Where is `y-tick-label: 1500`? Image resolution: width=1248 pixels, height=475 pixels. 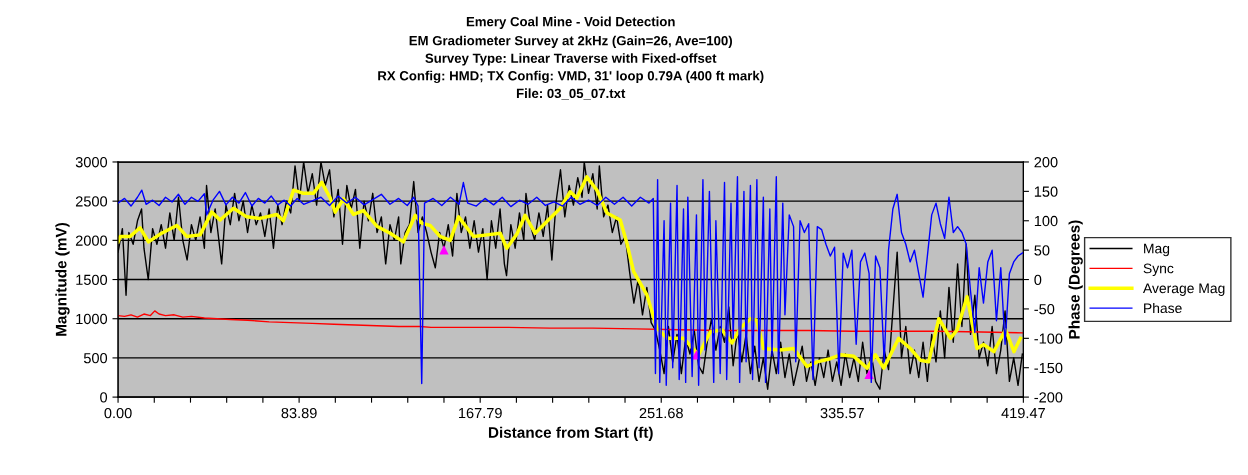
y-tick-label: 1500 is located at coordinates (92, 279).